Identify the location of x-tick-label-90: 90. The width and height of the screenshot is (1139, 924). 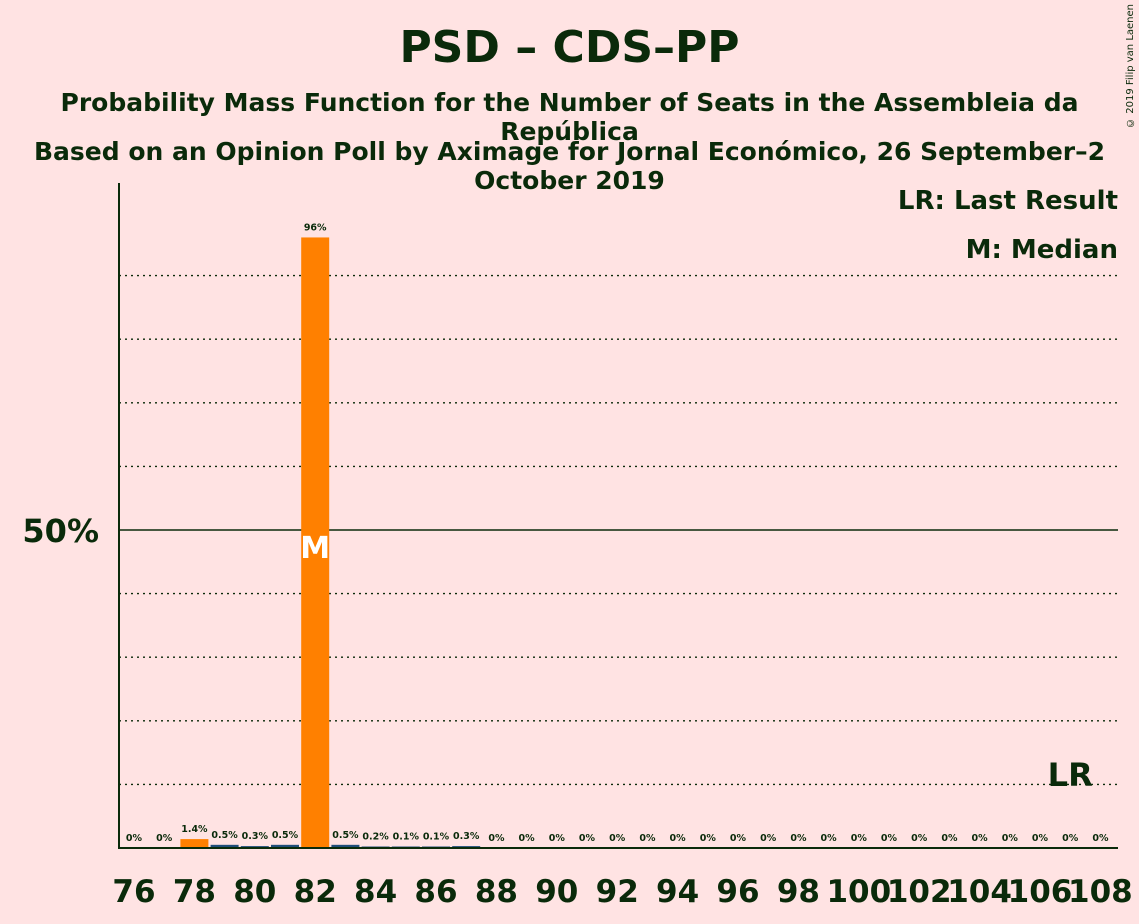
(556, 892).